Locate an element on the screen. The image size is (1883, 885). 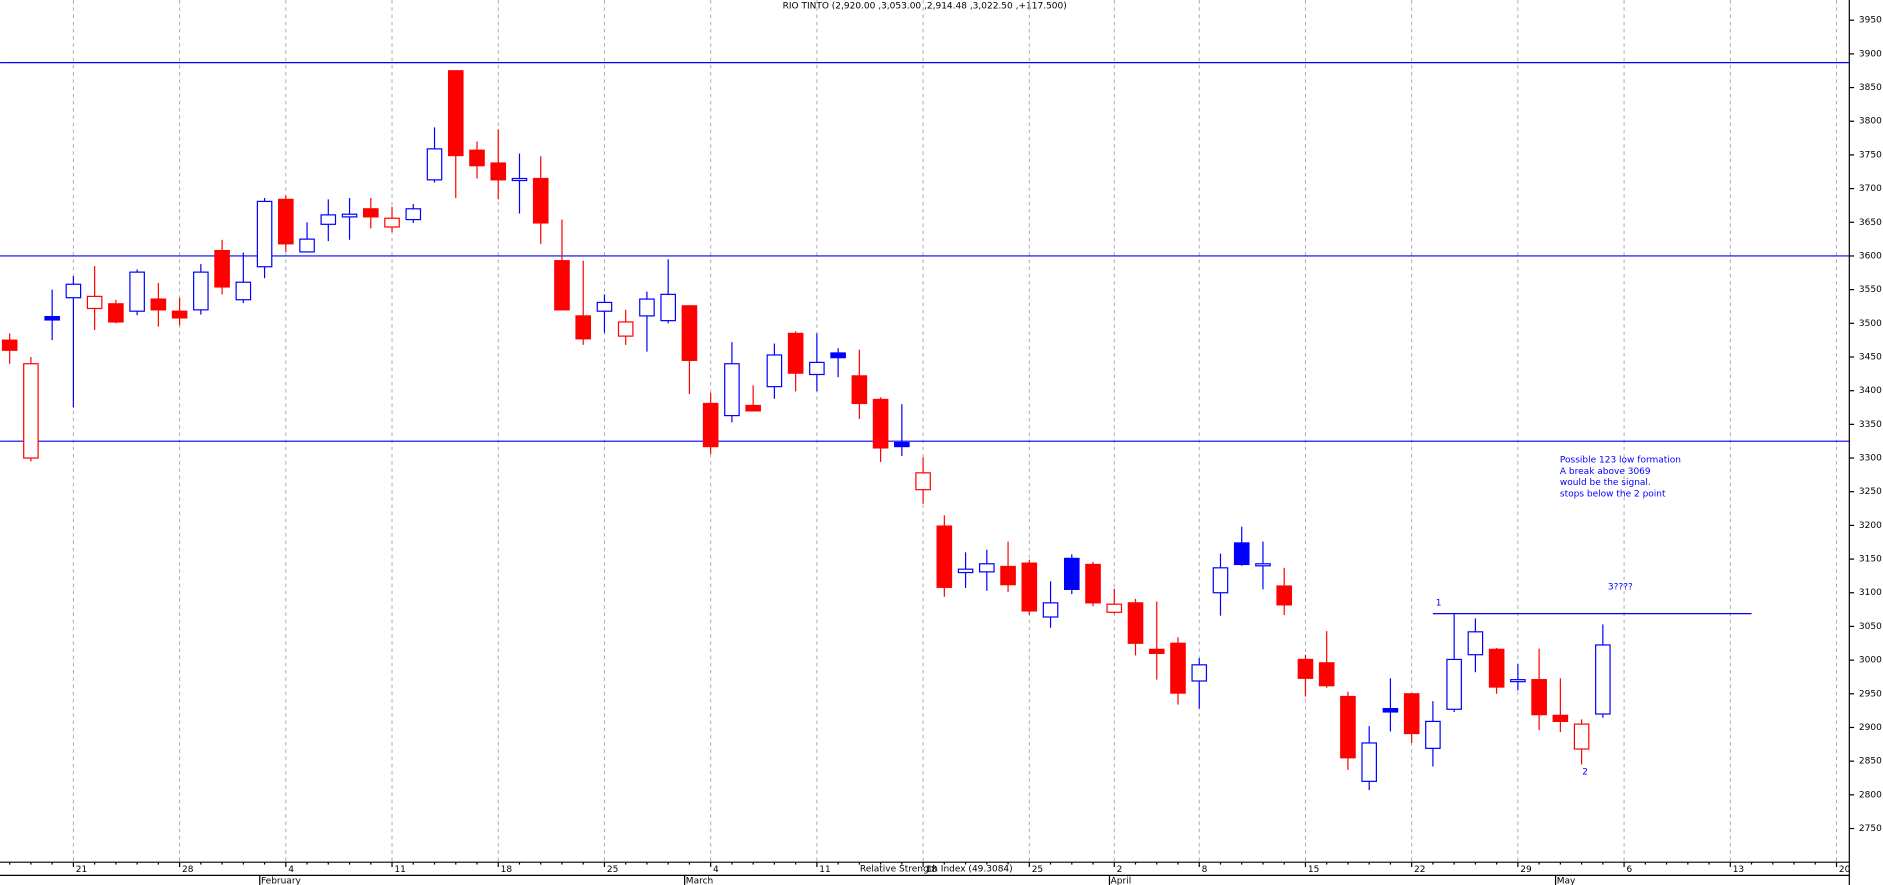
x-tick-label: 13 is located at coordinates (1738, 870).